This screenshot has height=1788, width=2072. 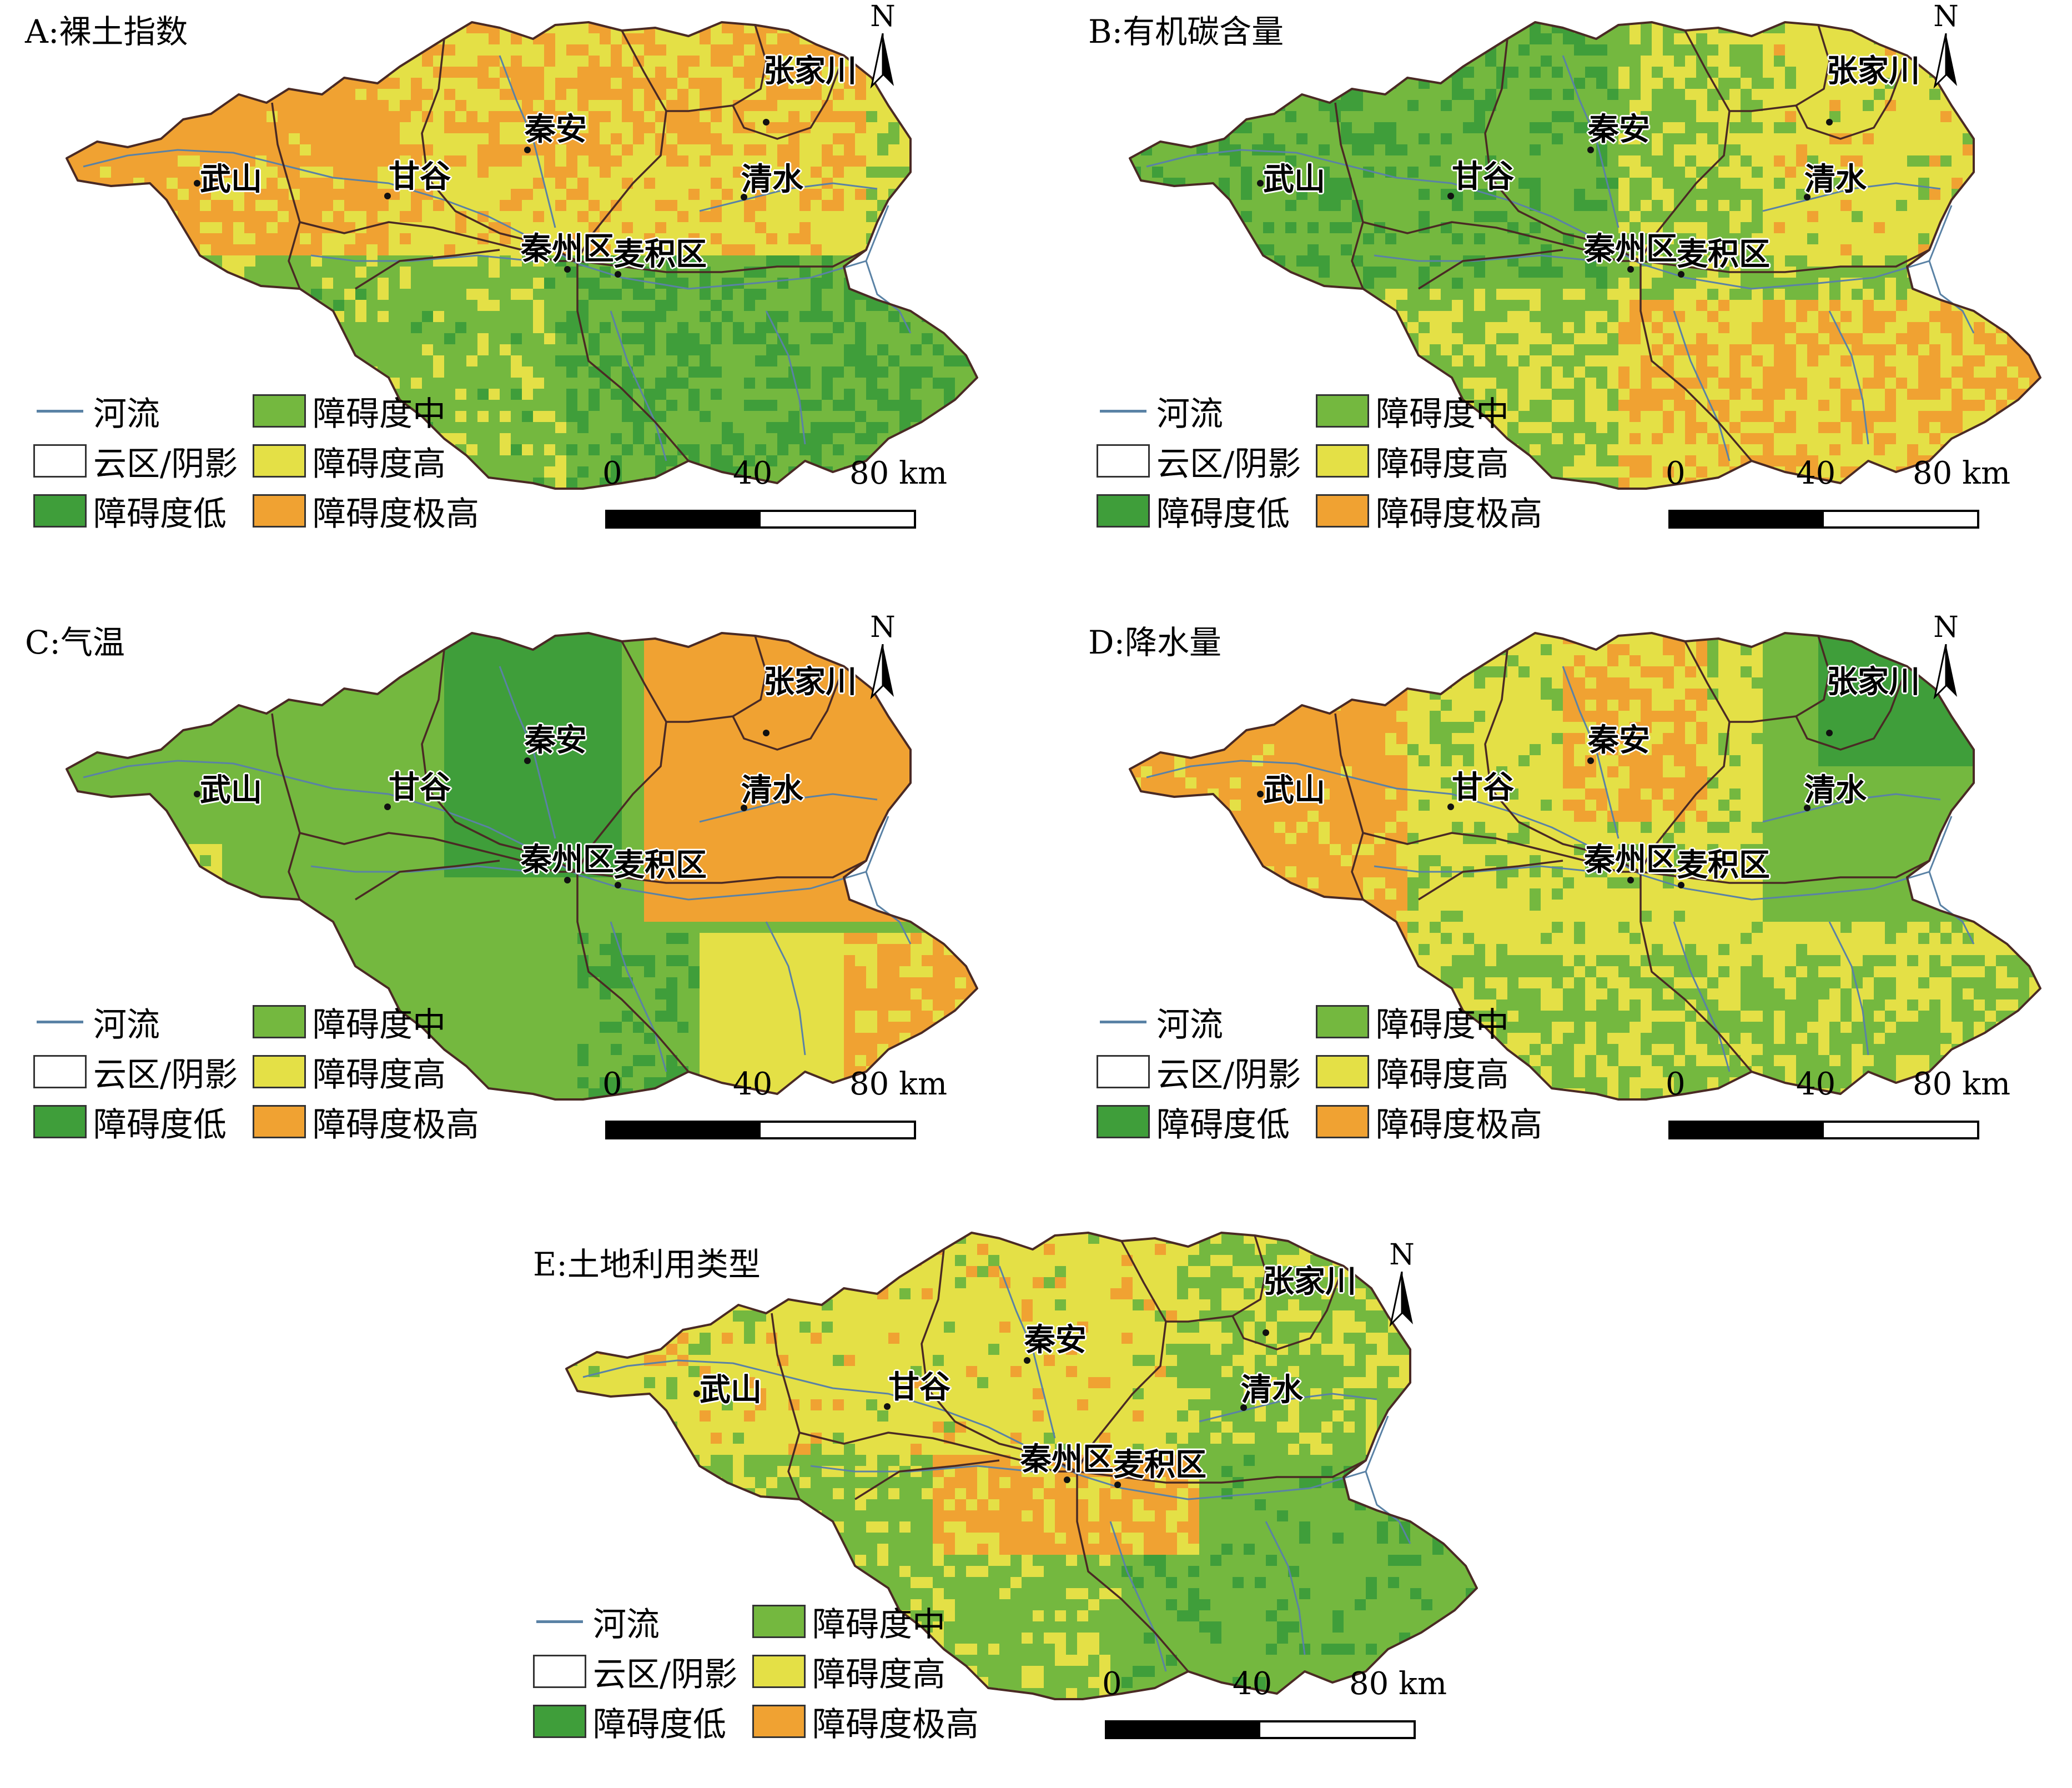 I want to click on scale-label-0: 0, so click(x=1112, y=1684).